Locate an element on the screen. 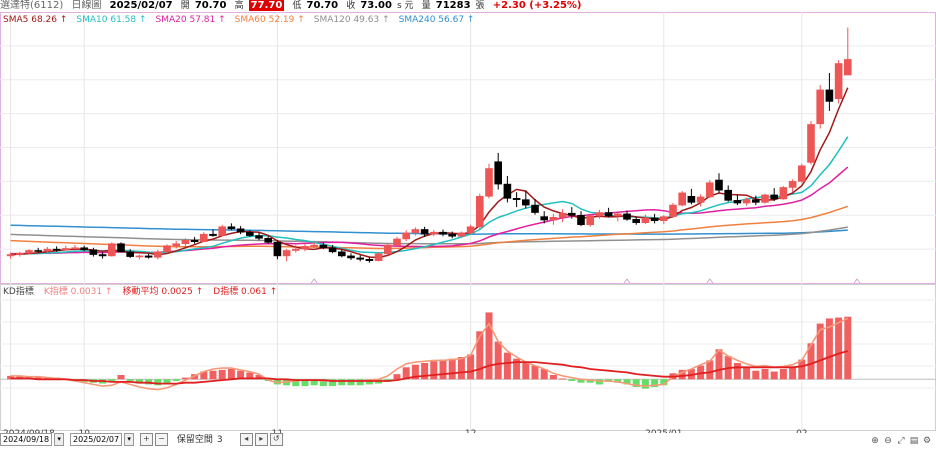  to-date-input: 2025/02/07 is located at coordinates (96, 439).